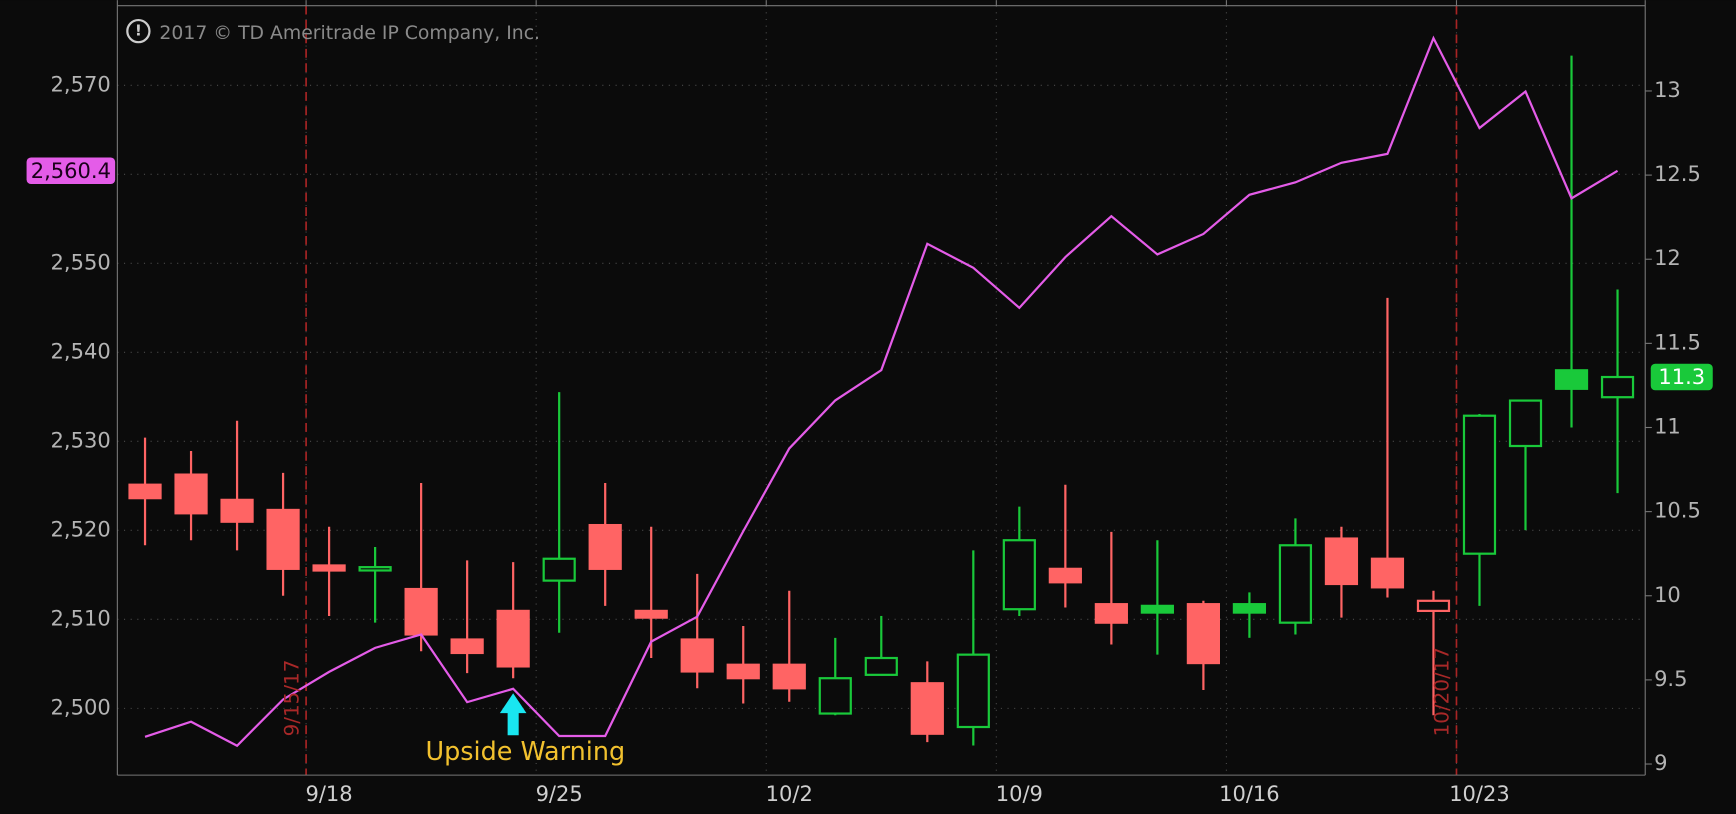 The image size is (1736, 814). I want to click on y-tick-label: 2,530, so click(81, 439).